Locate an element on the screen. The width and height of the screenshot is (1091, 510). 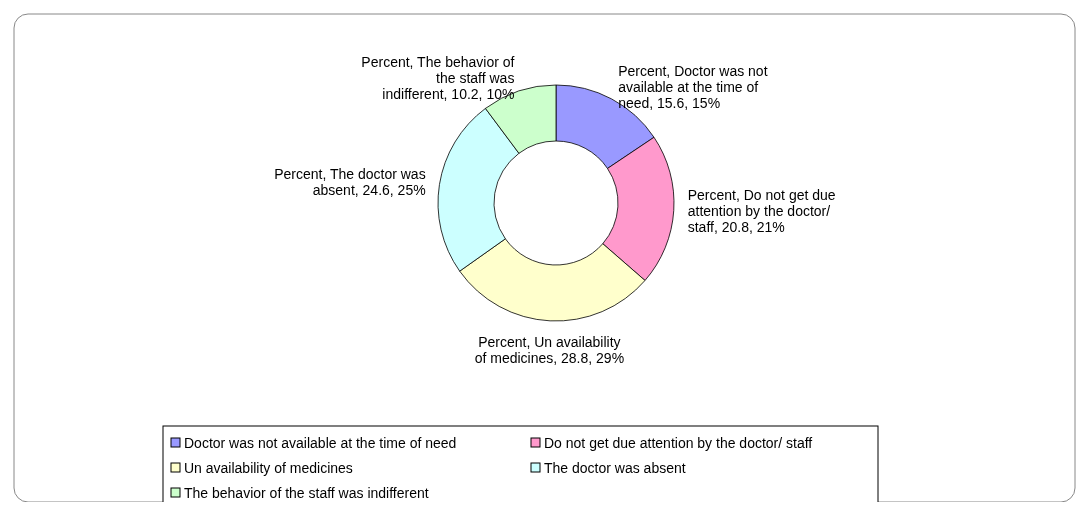
data-label: Percent, Doctor was not available at the time of need, 15.6, 15% is located at coordinates (693, 86).